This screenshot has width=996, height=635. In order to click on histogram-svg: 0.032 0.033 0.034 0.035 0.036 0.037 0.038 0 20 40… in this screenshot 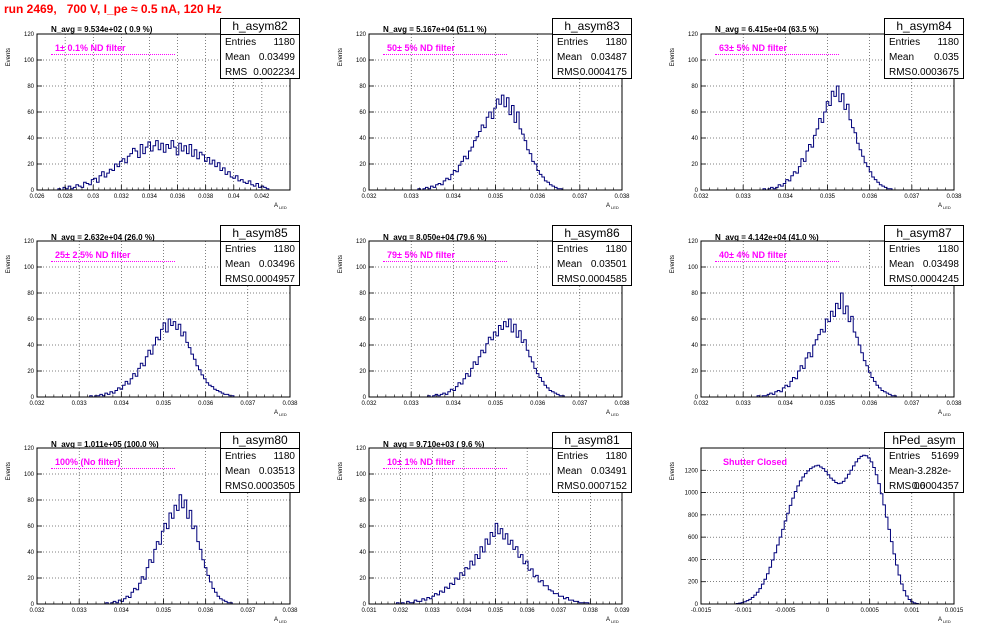, I will do `click(484, 328)`.